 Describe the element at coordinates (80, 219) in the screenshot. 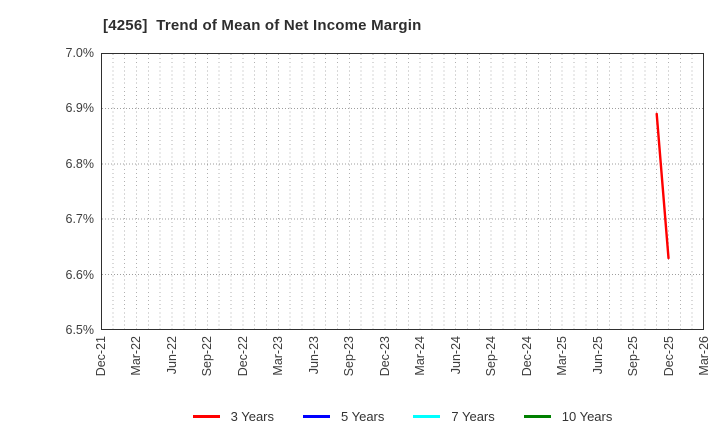

I see `y-tick-label: 6.7%` at that location.